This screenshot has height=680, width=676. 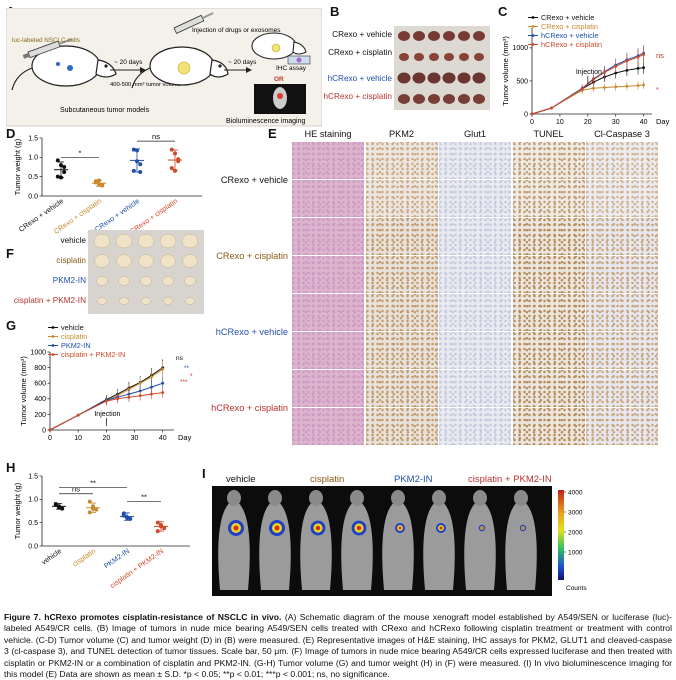 What do you see at coordinates (105, 110) in the screenshot?
I see `subcutaneous-label: Subcutaneous tumor models` at bounding box center [105, 110].